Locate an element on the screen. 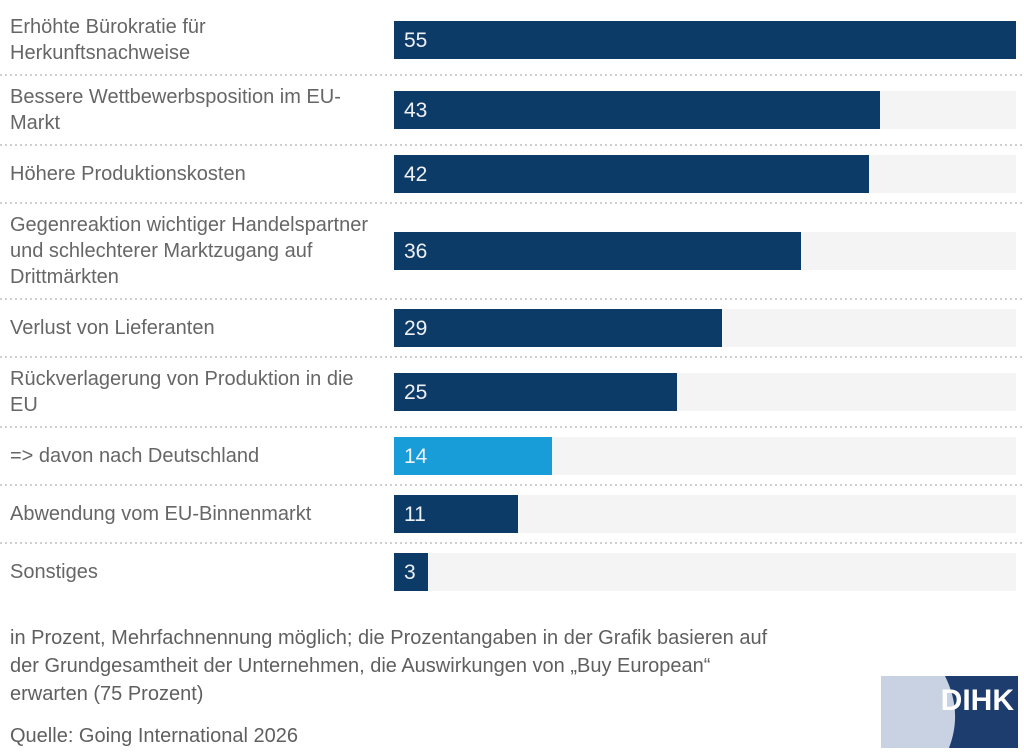 The height and width of the screenshot is (755, 1024). bar-track: 29 is located at coordinates (705, 328).